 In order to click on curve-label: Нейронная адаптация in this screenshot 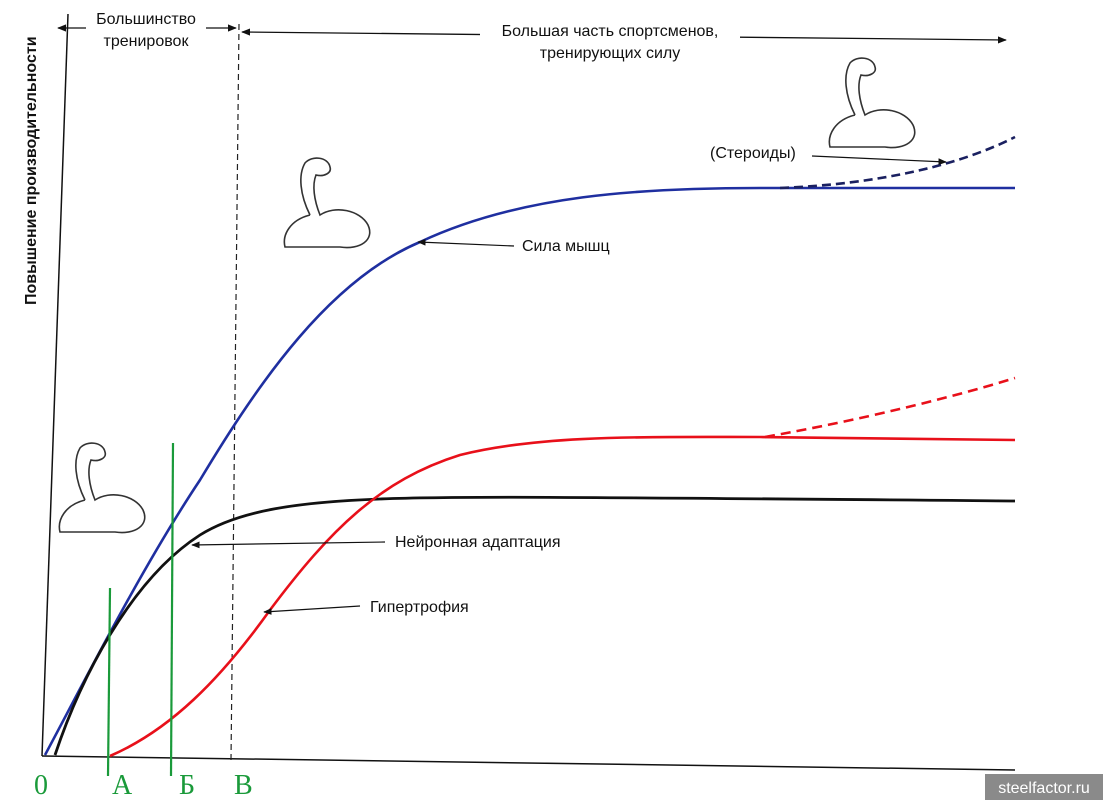, I will do `click(477, 542)`.